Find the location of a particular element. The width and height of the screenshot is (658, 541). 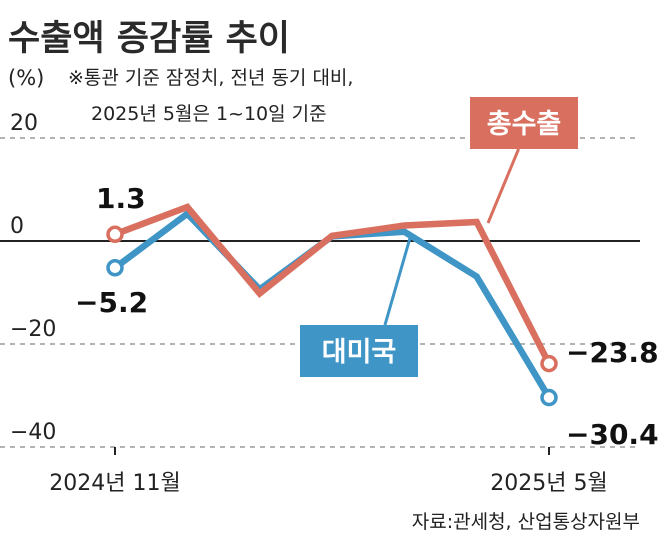

y-tick-label: −40 is located at coordinates (33, 432).